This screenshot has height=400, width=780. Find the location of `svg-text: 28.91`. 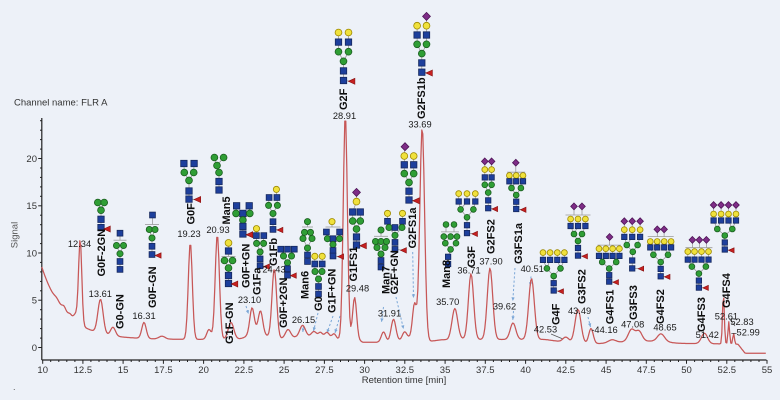

svg-text: 28.91 is located at coordinates (344, 116).